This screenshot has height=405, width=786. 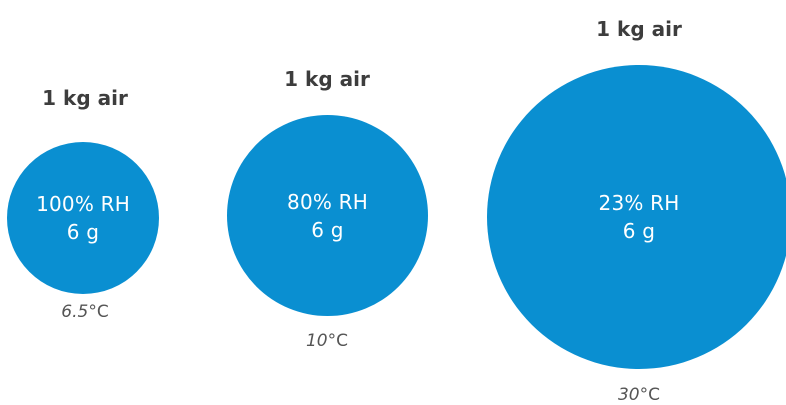 What do you see at coordinates (327, 229) in the screenshot?
I see `group-2-moisture: 6 g` at bounding box center [327, 229].